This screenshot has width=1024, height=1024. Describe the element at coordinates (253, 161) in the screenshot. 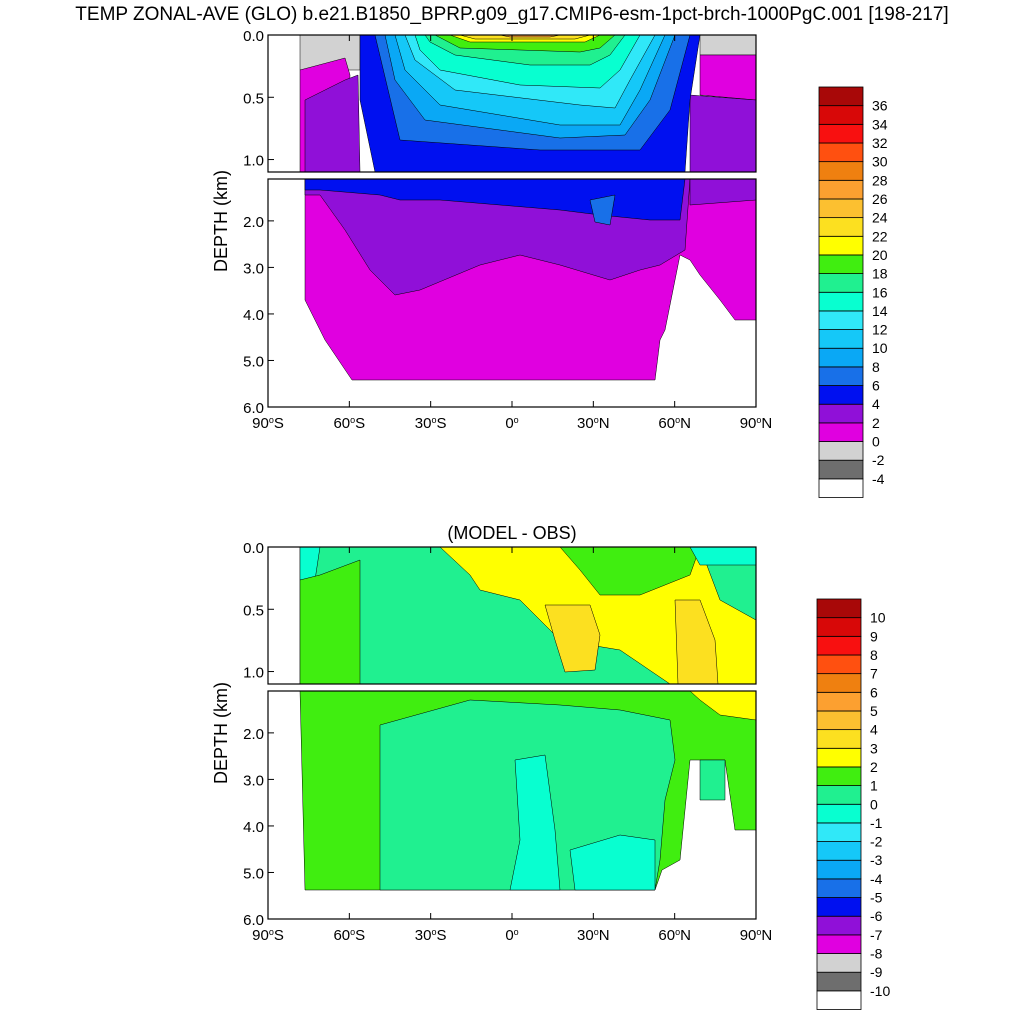

I see `y-tick-label: 1.0` at that location.